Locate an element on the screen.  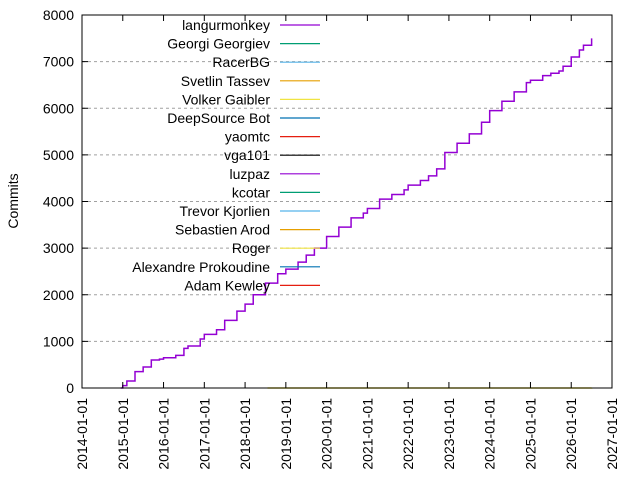
y-tick-label: 2000 is located at coordinates (58, 295).